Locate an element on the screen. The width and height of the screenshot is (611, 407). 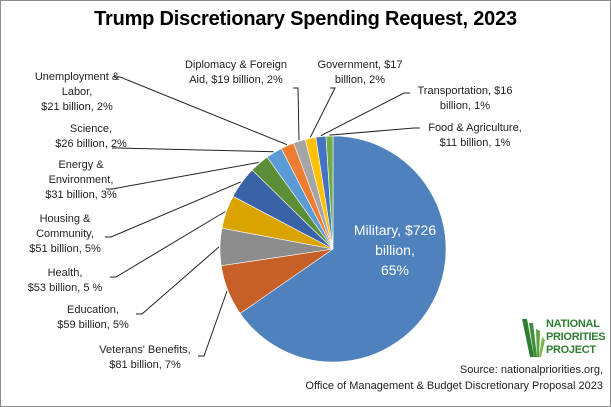
national-priorities-project-logo: NATIONAL PRIORITIES PROJECT is located at coordinates (564, 339).